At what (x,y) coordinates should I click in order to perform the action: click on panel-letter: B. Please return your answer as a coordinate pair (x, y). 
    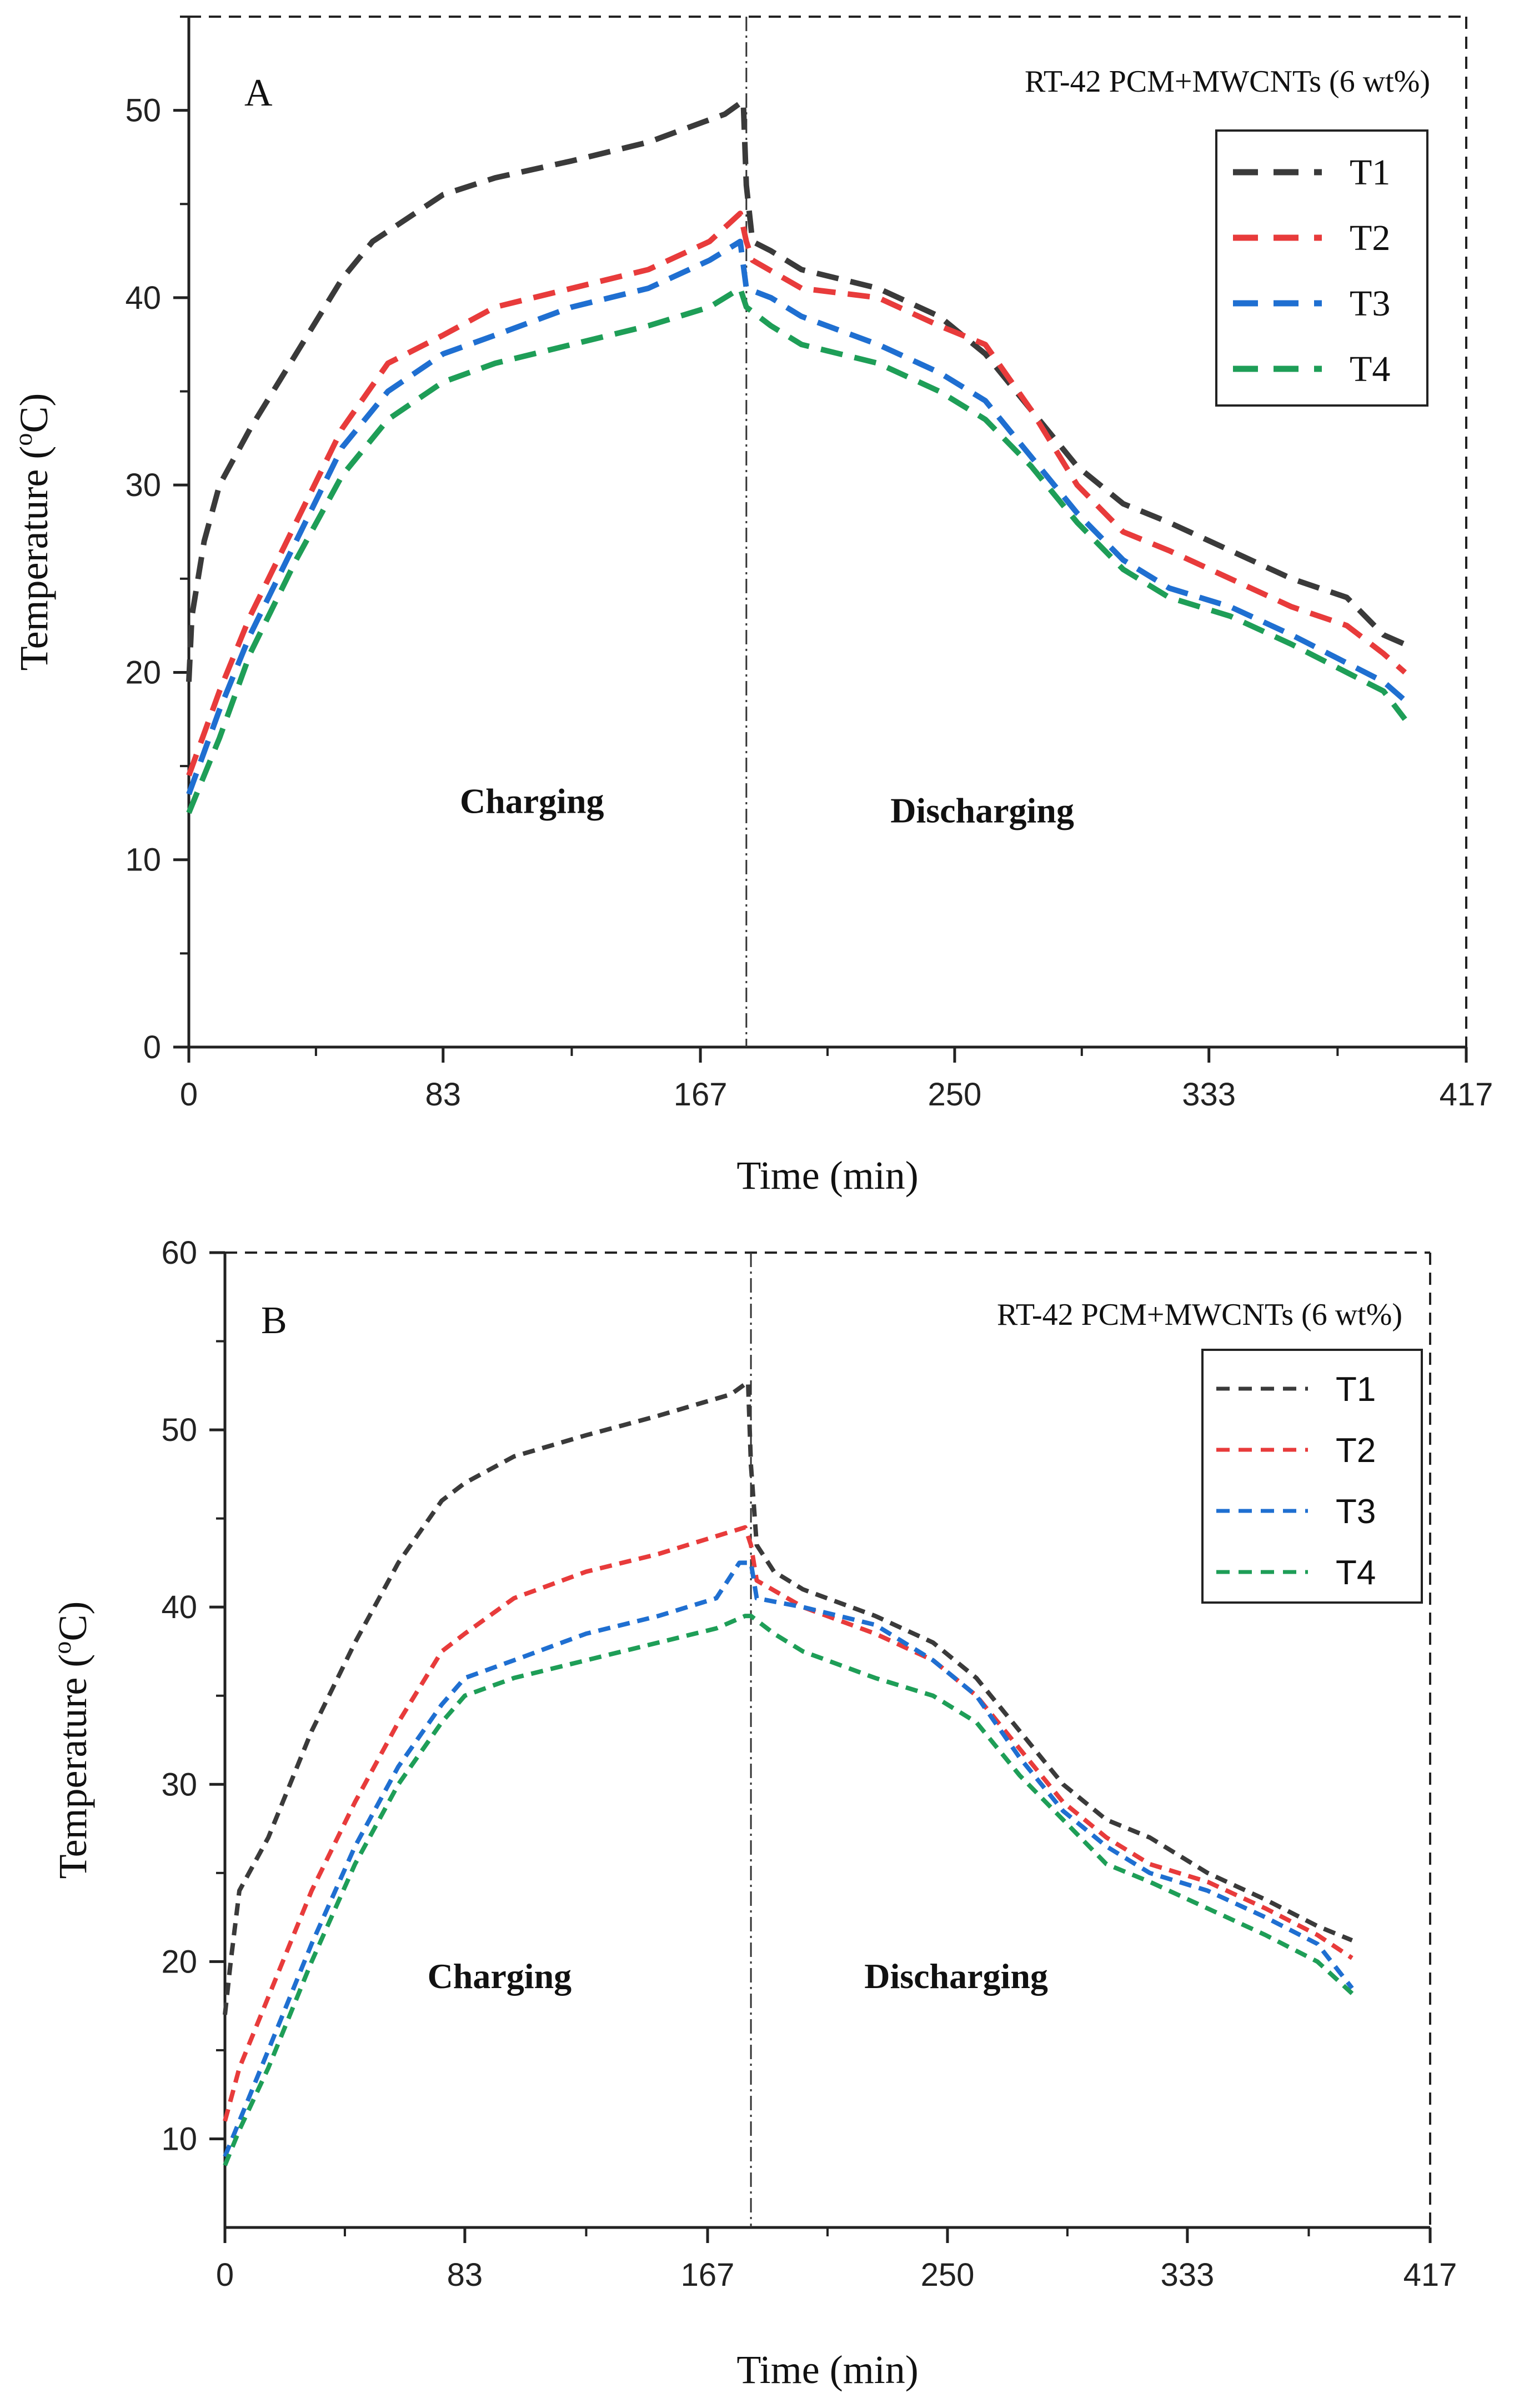
    Looking at the image, I should click on (274, 1320).